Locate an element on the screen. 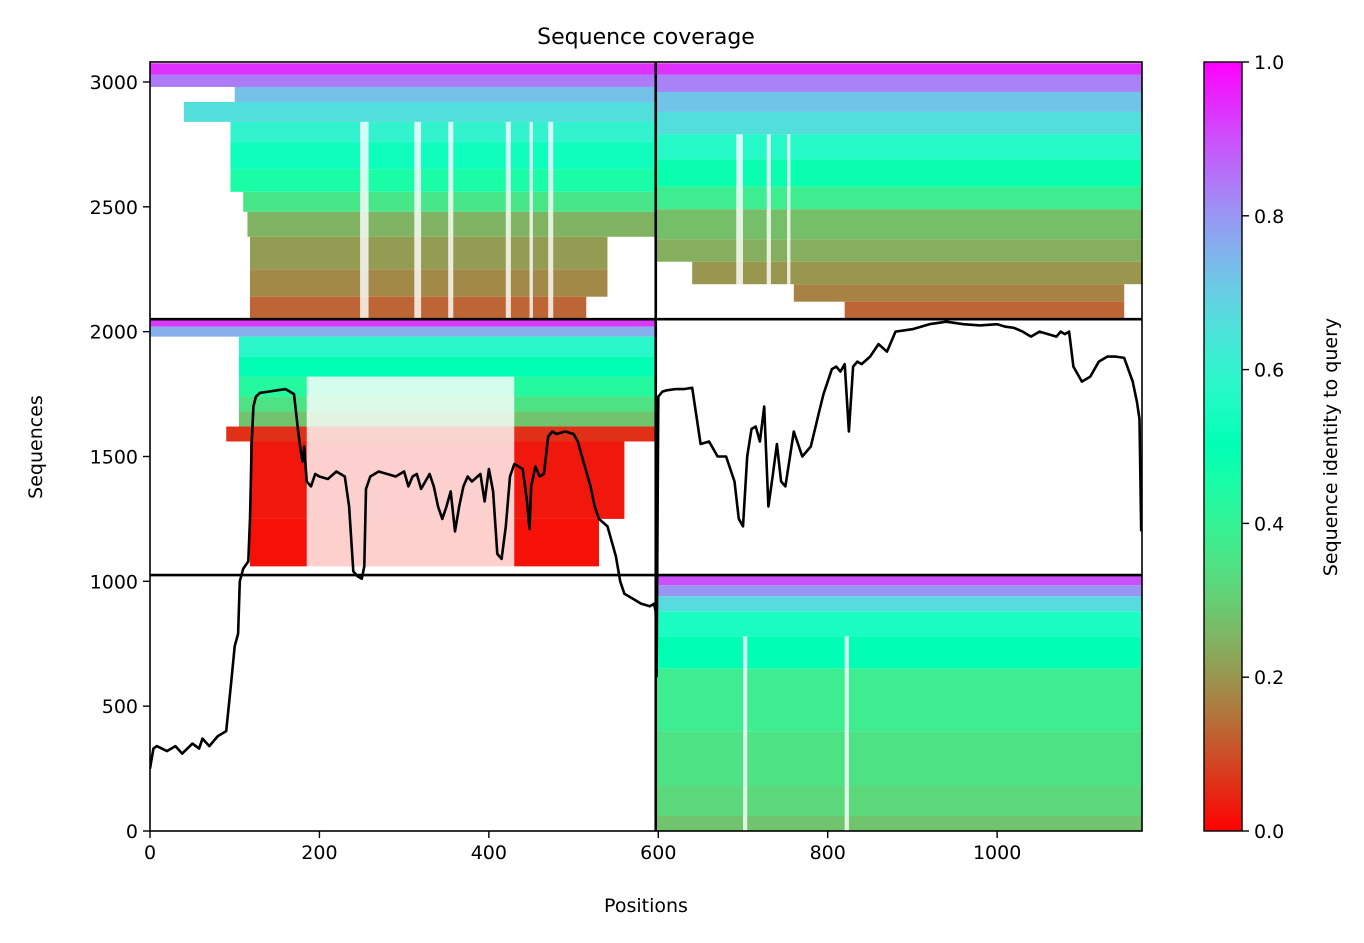 Image resolution: width=1364 pixels, height=943 pixels. colorbar-label: Sequence identity to query is located at coordinates (1331, 447).